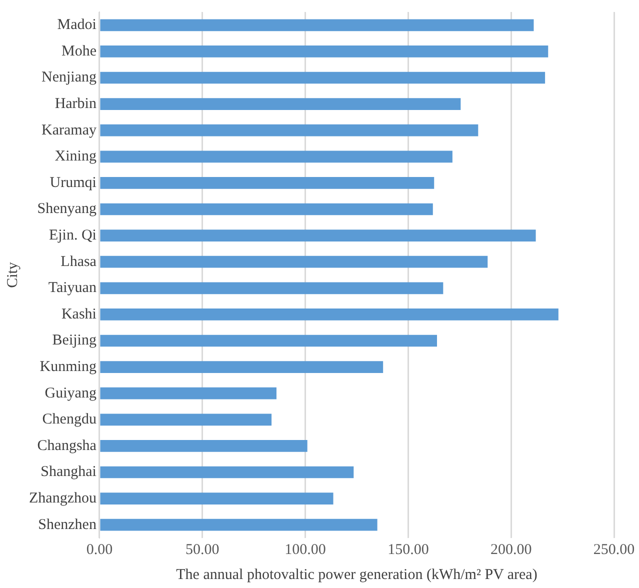 Image resolution: width=639 pixels, height=588 pixels. Describe the element at coordinates (78, 314) in the screenshot. I see `y-tick-label: Kashi` at that location.